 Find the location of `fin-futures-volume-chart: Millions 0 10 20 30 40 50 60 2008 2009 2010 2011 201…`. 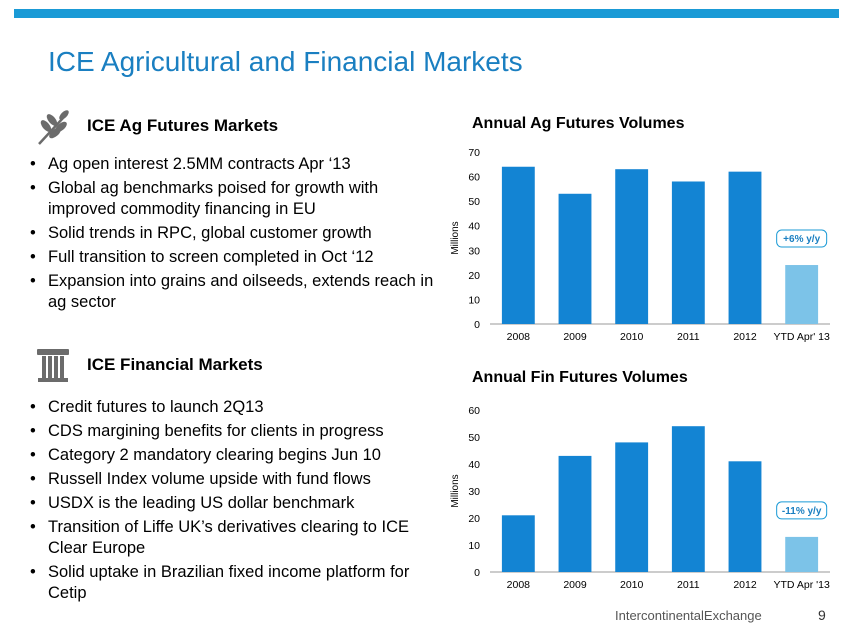

fin-futures-volume-chart: Millions 0 10 20 30 40 50 60 2008 2009 2010 2011 201… is located at coordinates (640, 498).